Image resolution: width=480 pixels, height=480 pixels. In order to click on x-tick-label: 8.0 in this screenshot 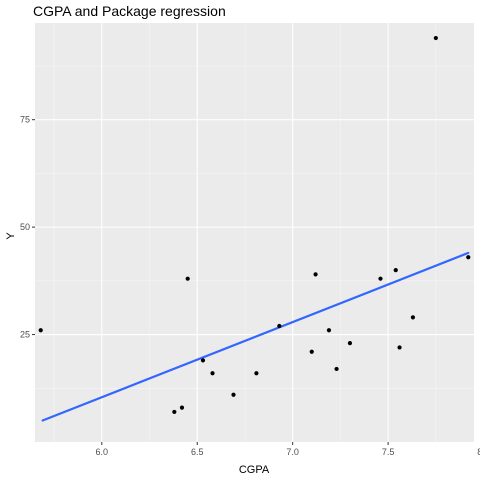, I will do `click(478, 452)`.